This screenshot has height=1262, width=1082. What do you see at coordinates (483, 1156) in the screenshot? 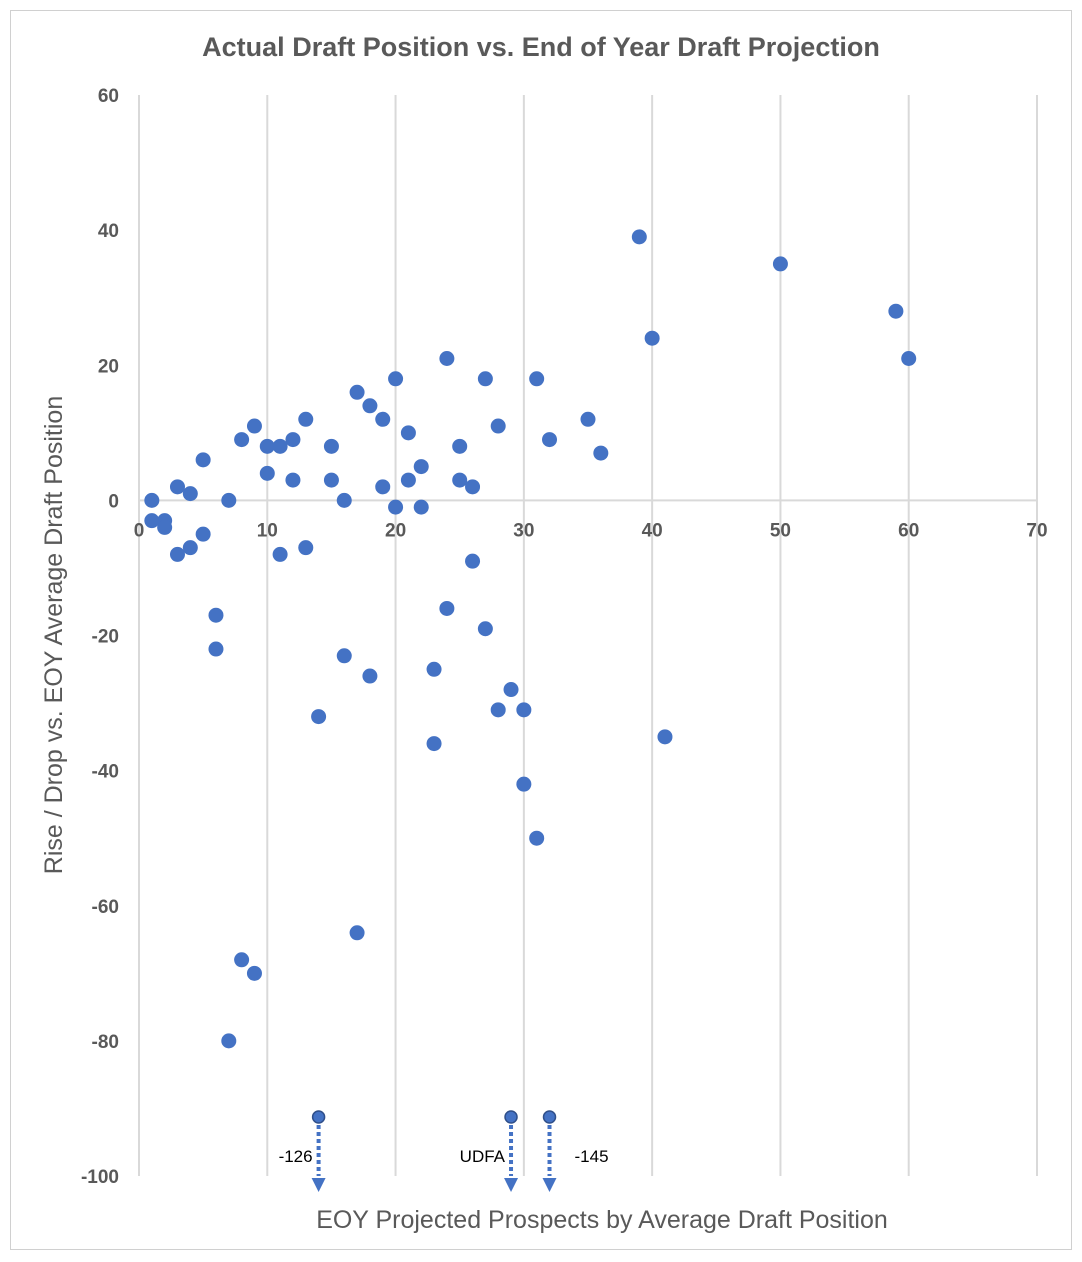
I see `annotation-label: UDFA` at bounding box center [483, 1156].